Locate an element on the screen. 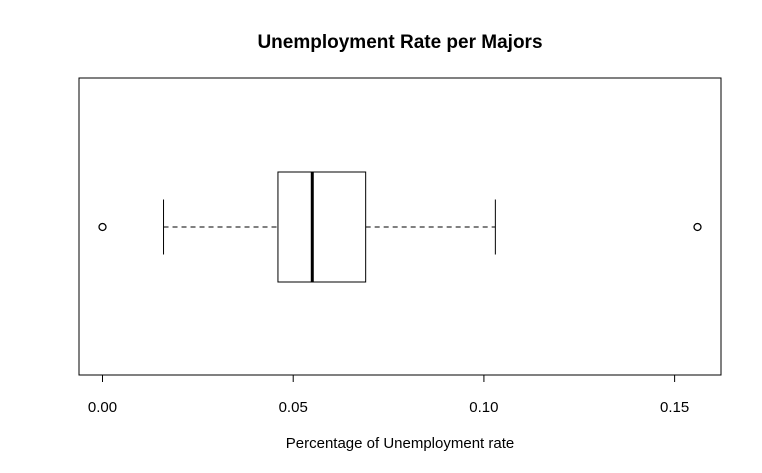 The image size is (762, 473). x-axis: 0.00 0.05 0.10 0.15 is located at coordinates (388, 395).